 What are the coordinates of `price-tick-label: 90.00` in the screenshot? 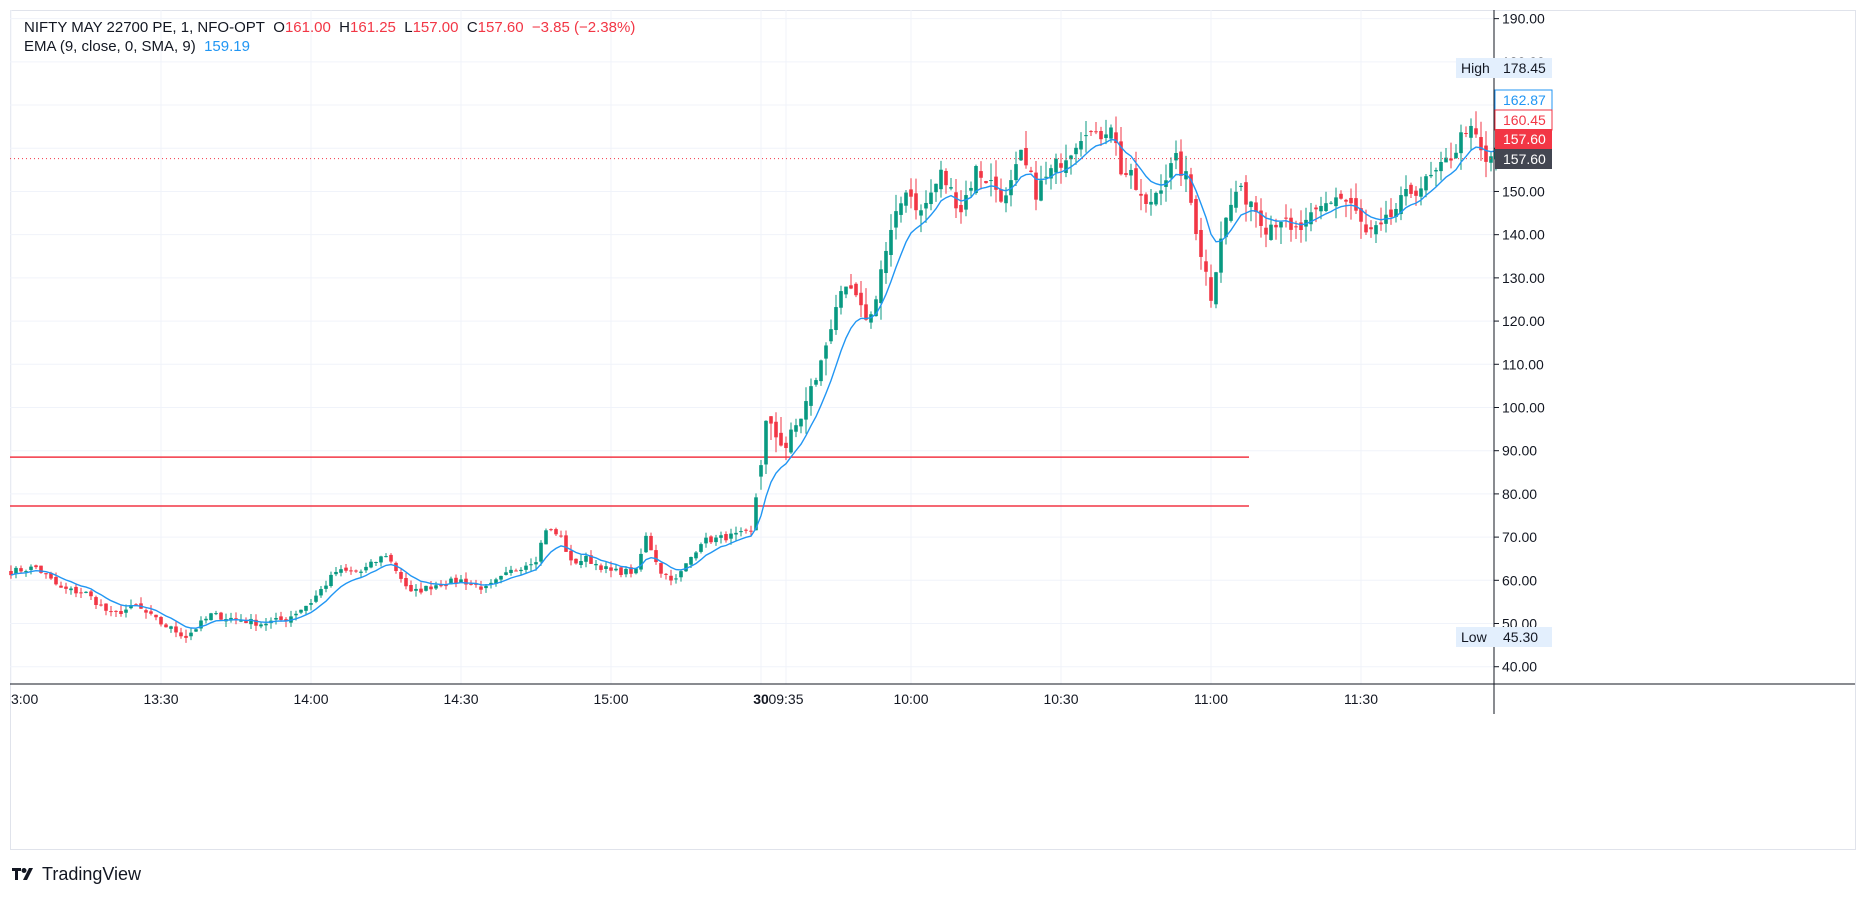 It's located at (1519, 451).